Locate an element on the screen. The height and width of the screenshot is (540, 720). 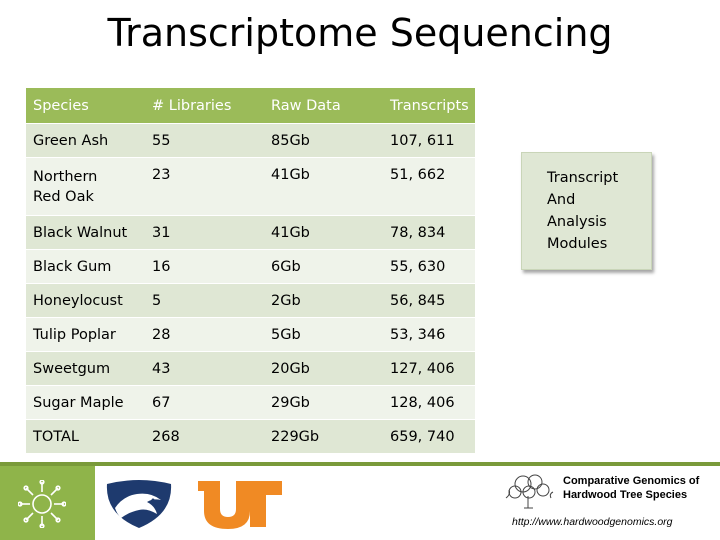
cell-species: Sugar Maple is located at coordinates (85, 402).